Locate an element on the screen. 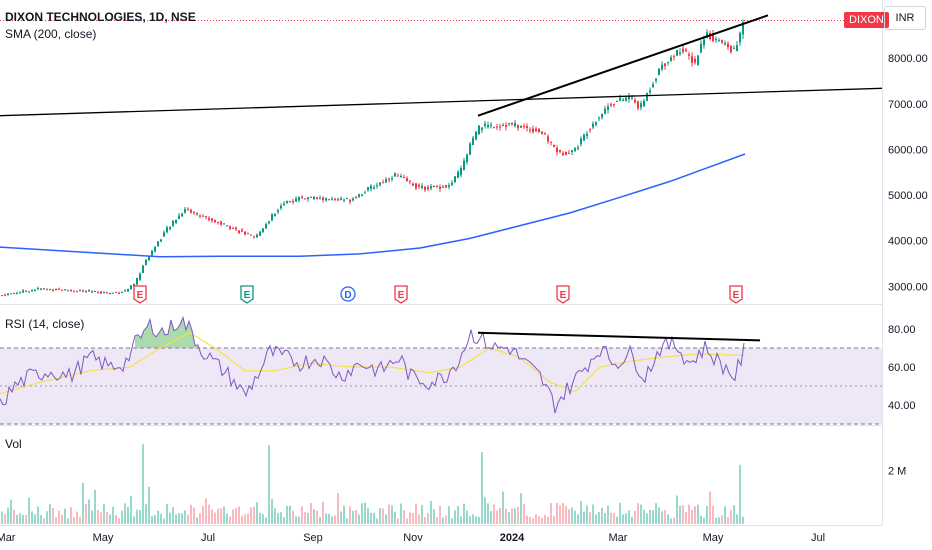 The width and height of the screenshot is (932, 550). sma-legend: SMA (200, close) is located at coordinates (51, 34).